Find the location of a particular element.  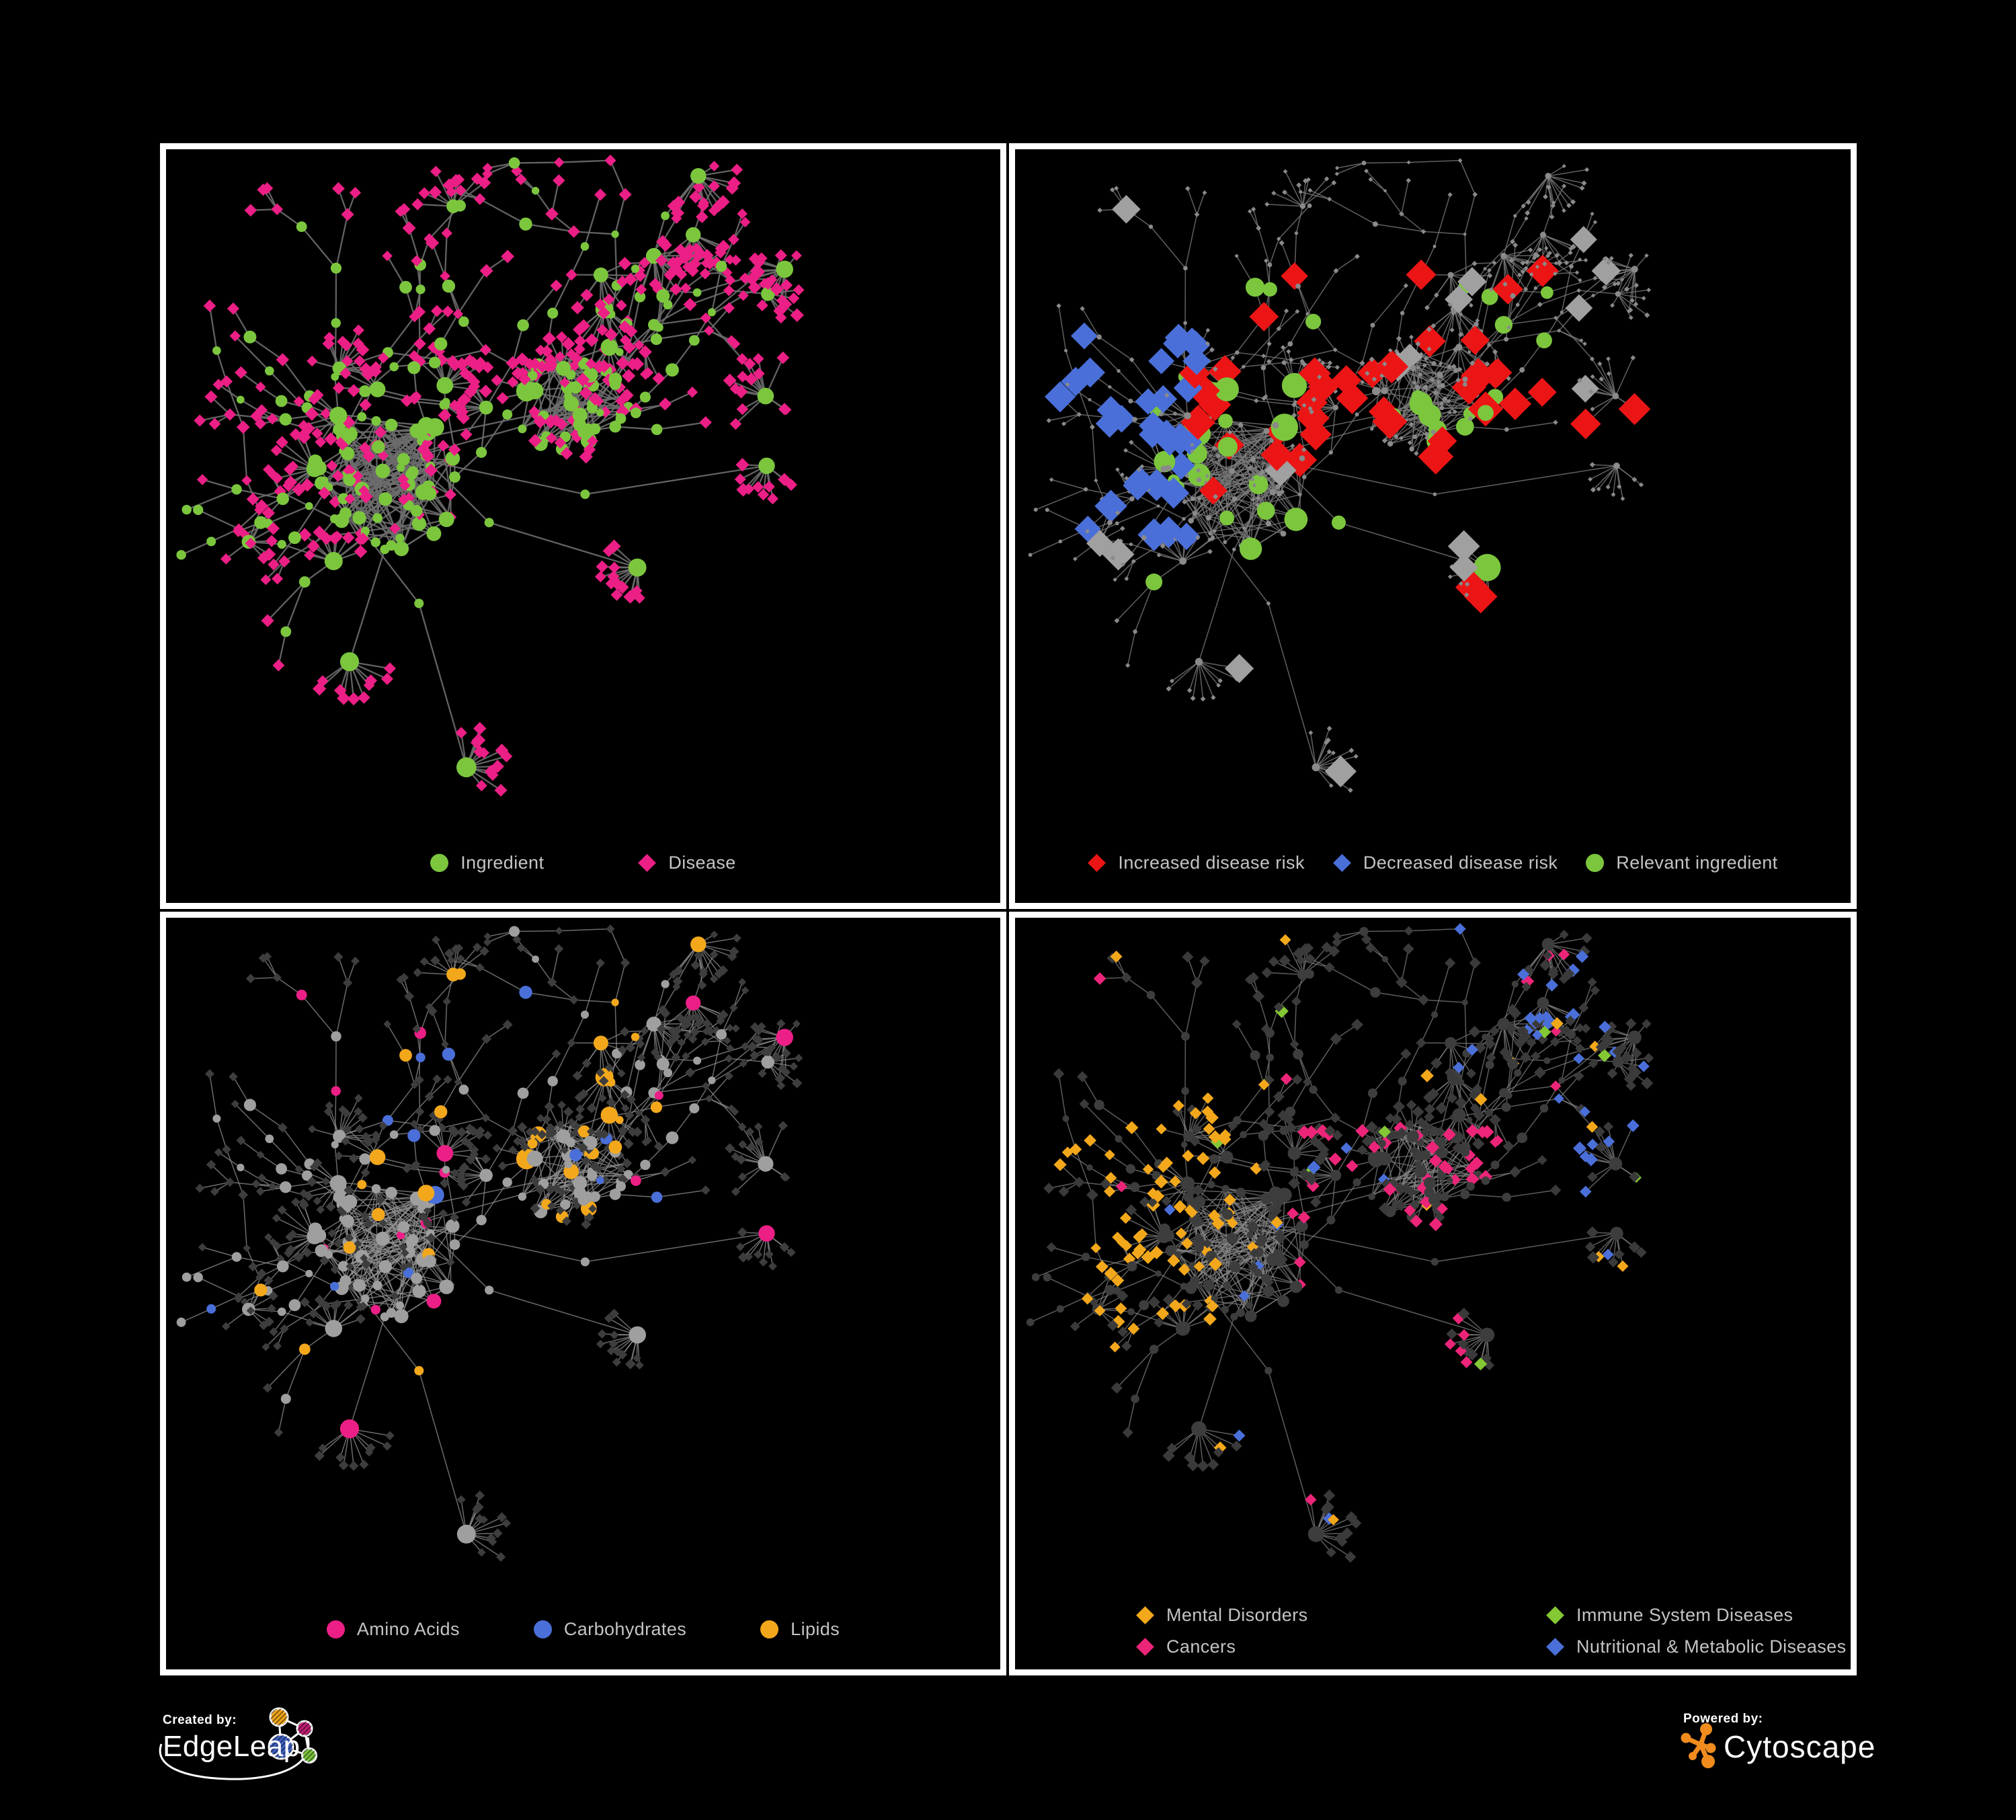

legend-item-immune-system-diseases: Immune System Diseases is located at coordinates (1696, 1615).